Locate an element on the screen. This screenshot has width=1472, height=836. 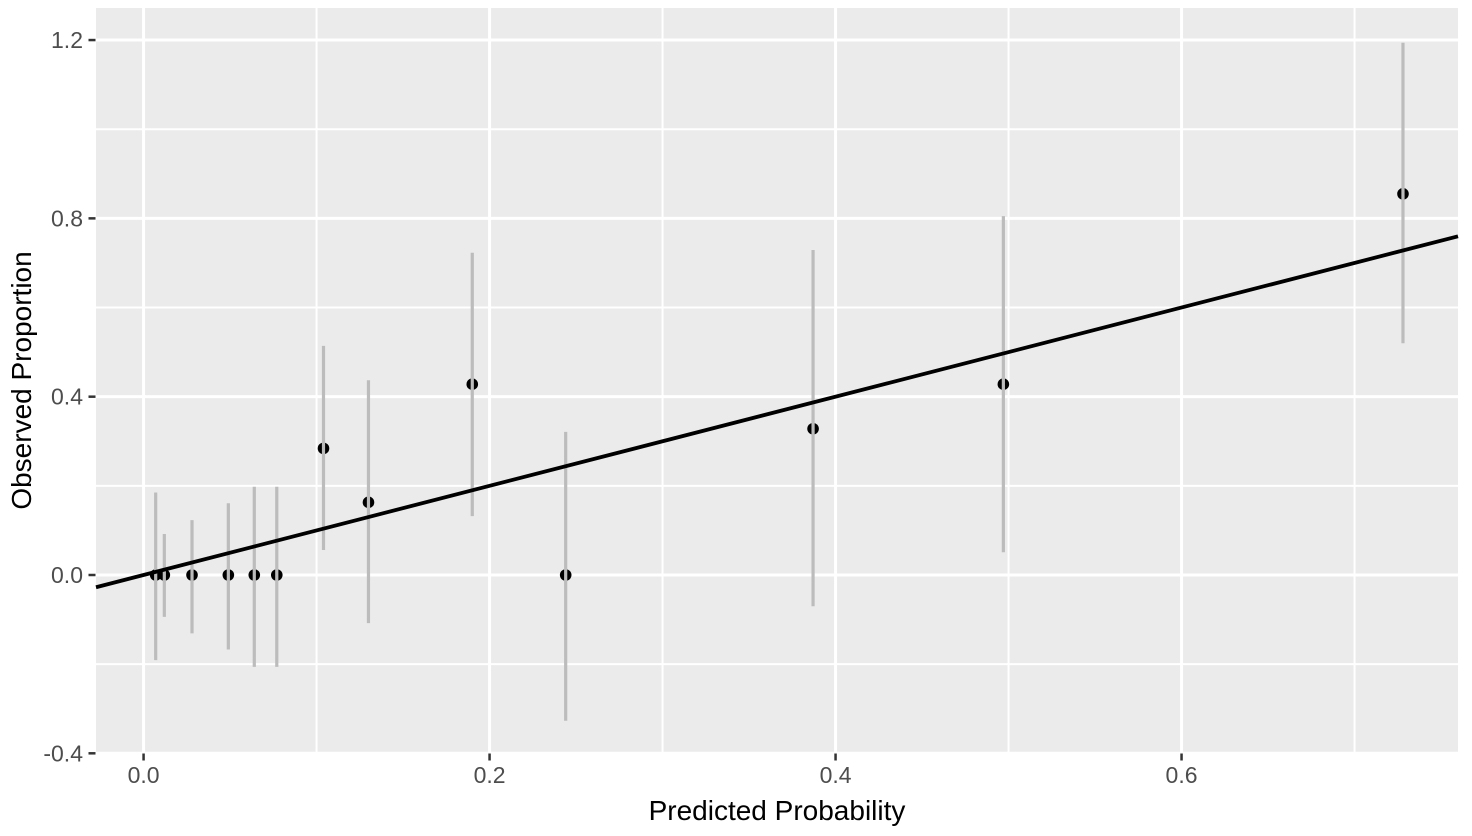
x-tick-label: 0.0 is located at coordinates (144, 775).